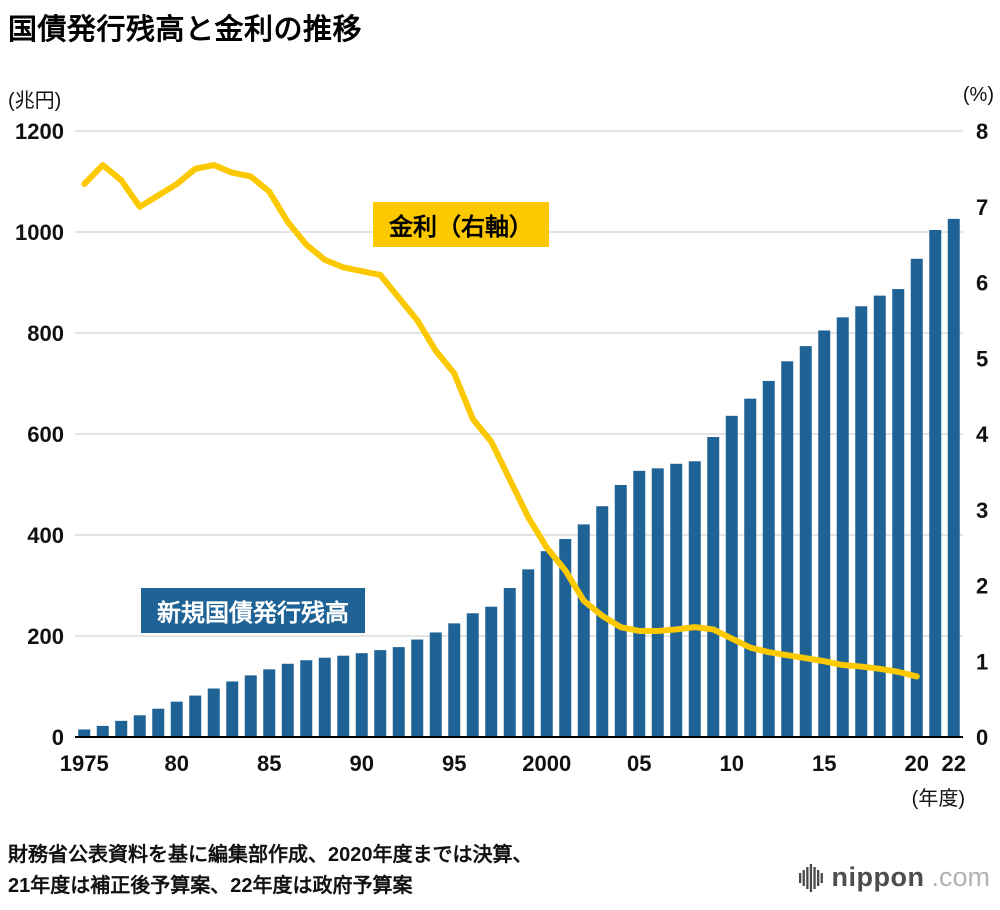 This screenshot has height=910, width=1000. Describe the element at coordinates (982, 661) in the screenshot. I see `y-axis-right-label: 1` at that location.